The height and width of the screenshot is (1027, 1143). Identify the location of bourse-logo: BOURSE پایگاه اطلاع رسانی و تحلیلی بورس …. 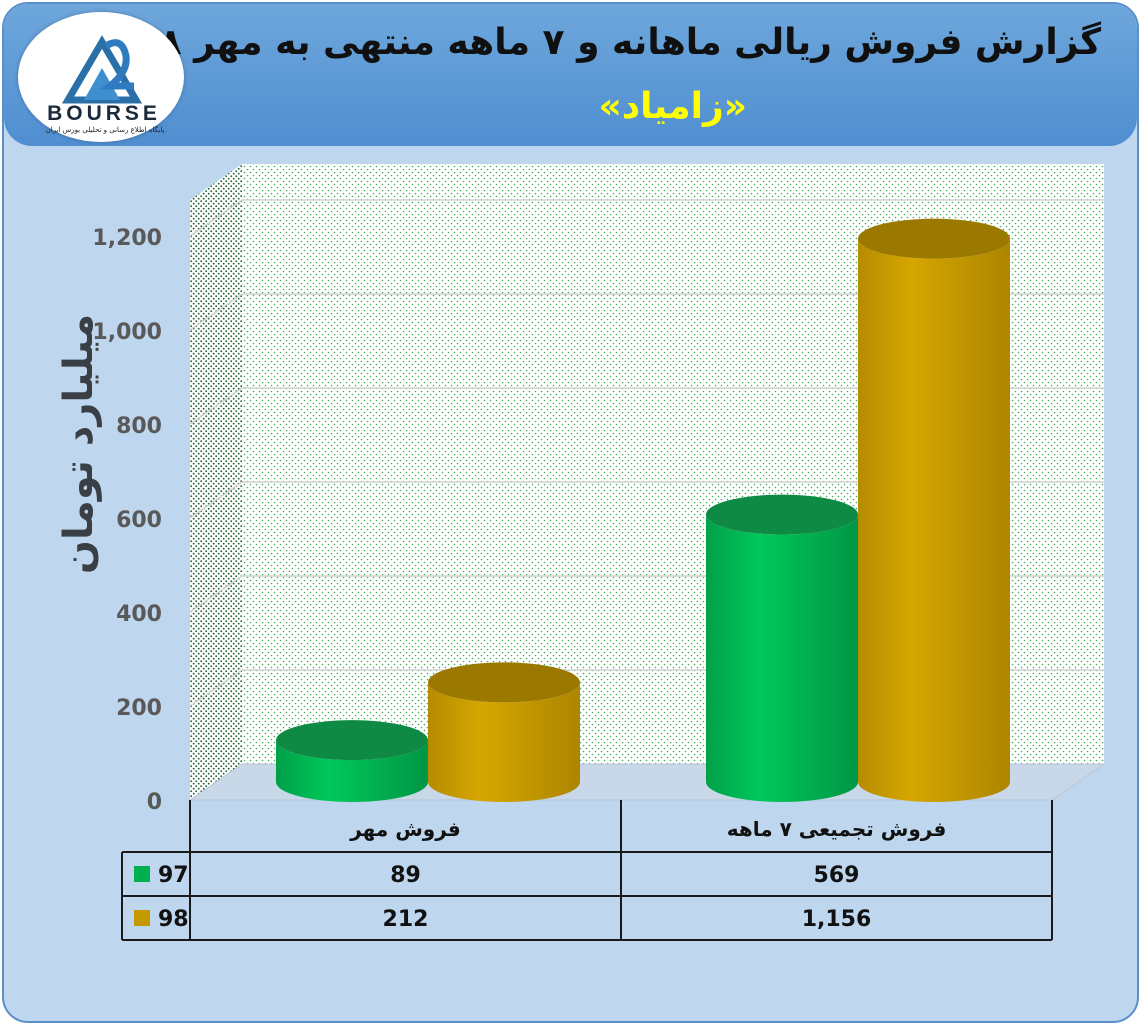
(101, 77).